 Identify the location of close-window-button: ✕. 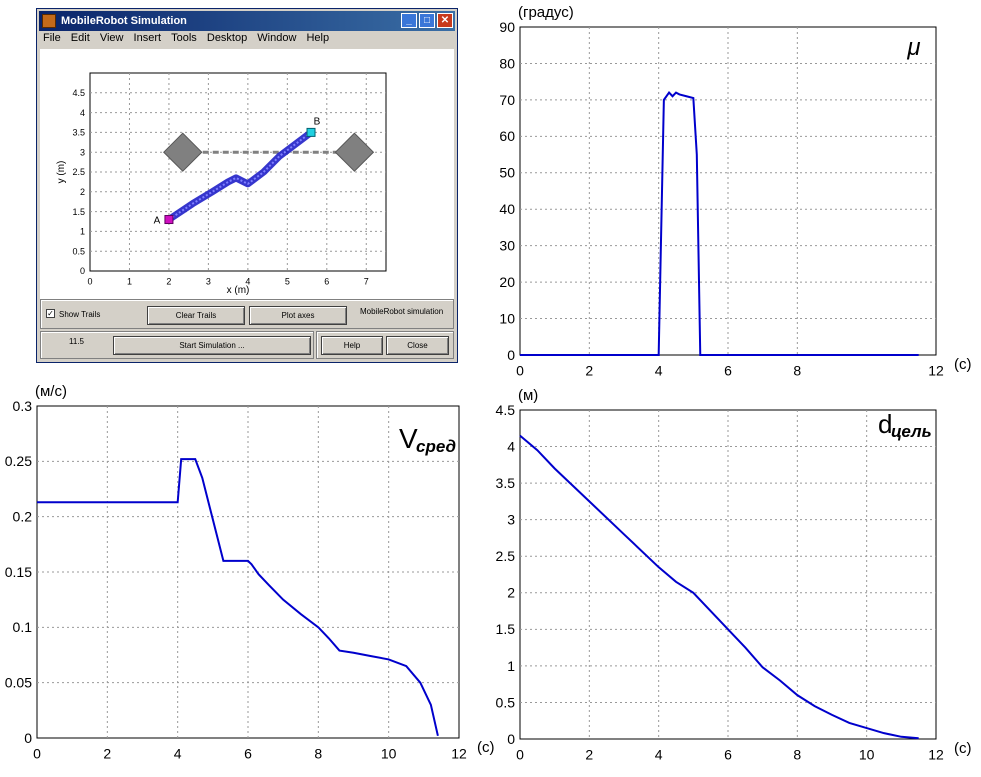
(445, 20).